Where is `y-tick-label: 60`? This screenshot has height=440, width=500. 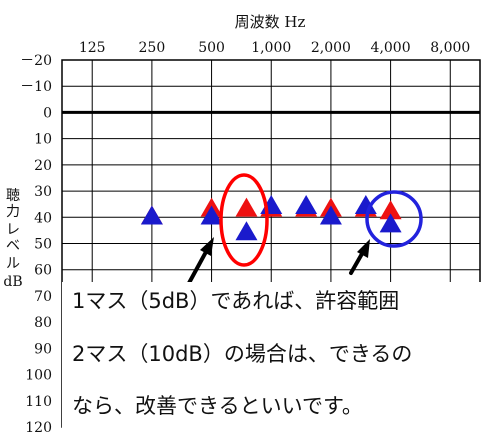
y-tick-label: 60 is located at coordinates (43, 271).